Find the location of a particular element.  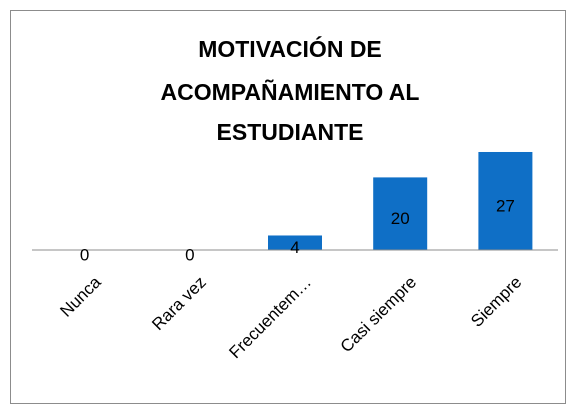

value-label: 20 is located at coordinates (400, 218).